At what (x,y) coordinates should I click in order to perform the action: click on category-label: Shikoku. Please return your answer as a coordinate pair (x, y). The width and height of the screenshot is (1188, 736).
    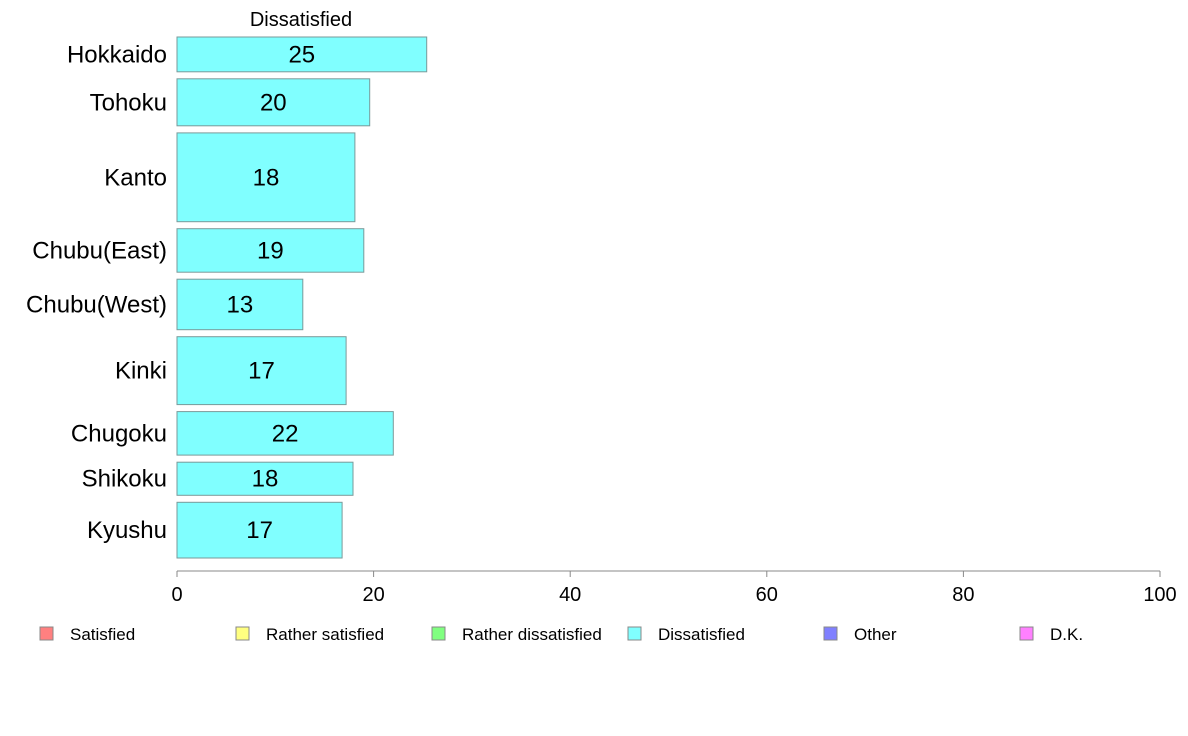
    Looking at the image, I should click on (124, 479).